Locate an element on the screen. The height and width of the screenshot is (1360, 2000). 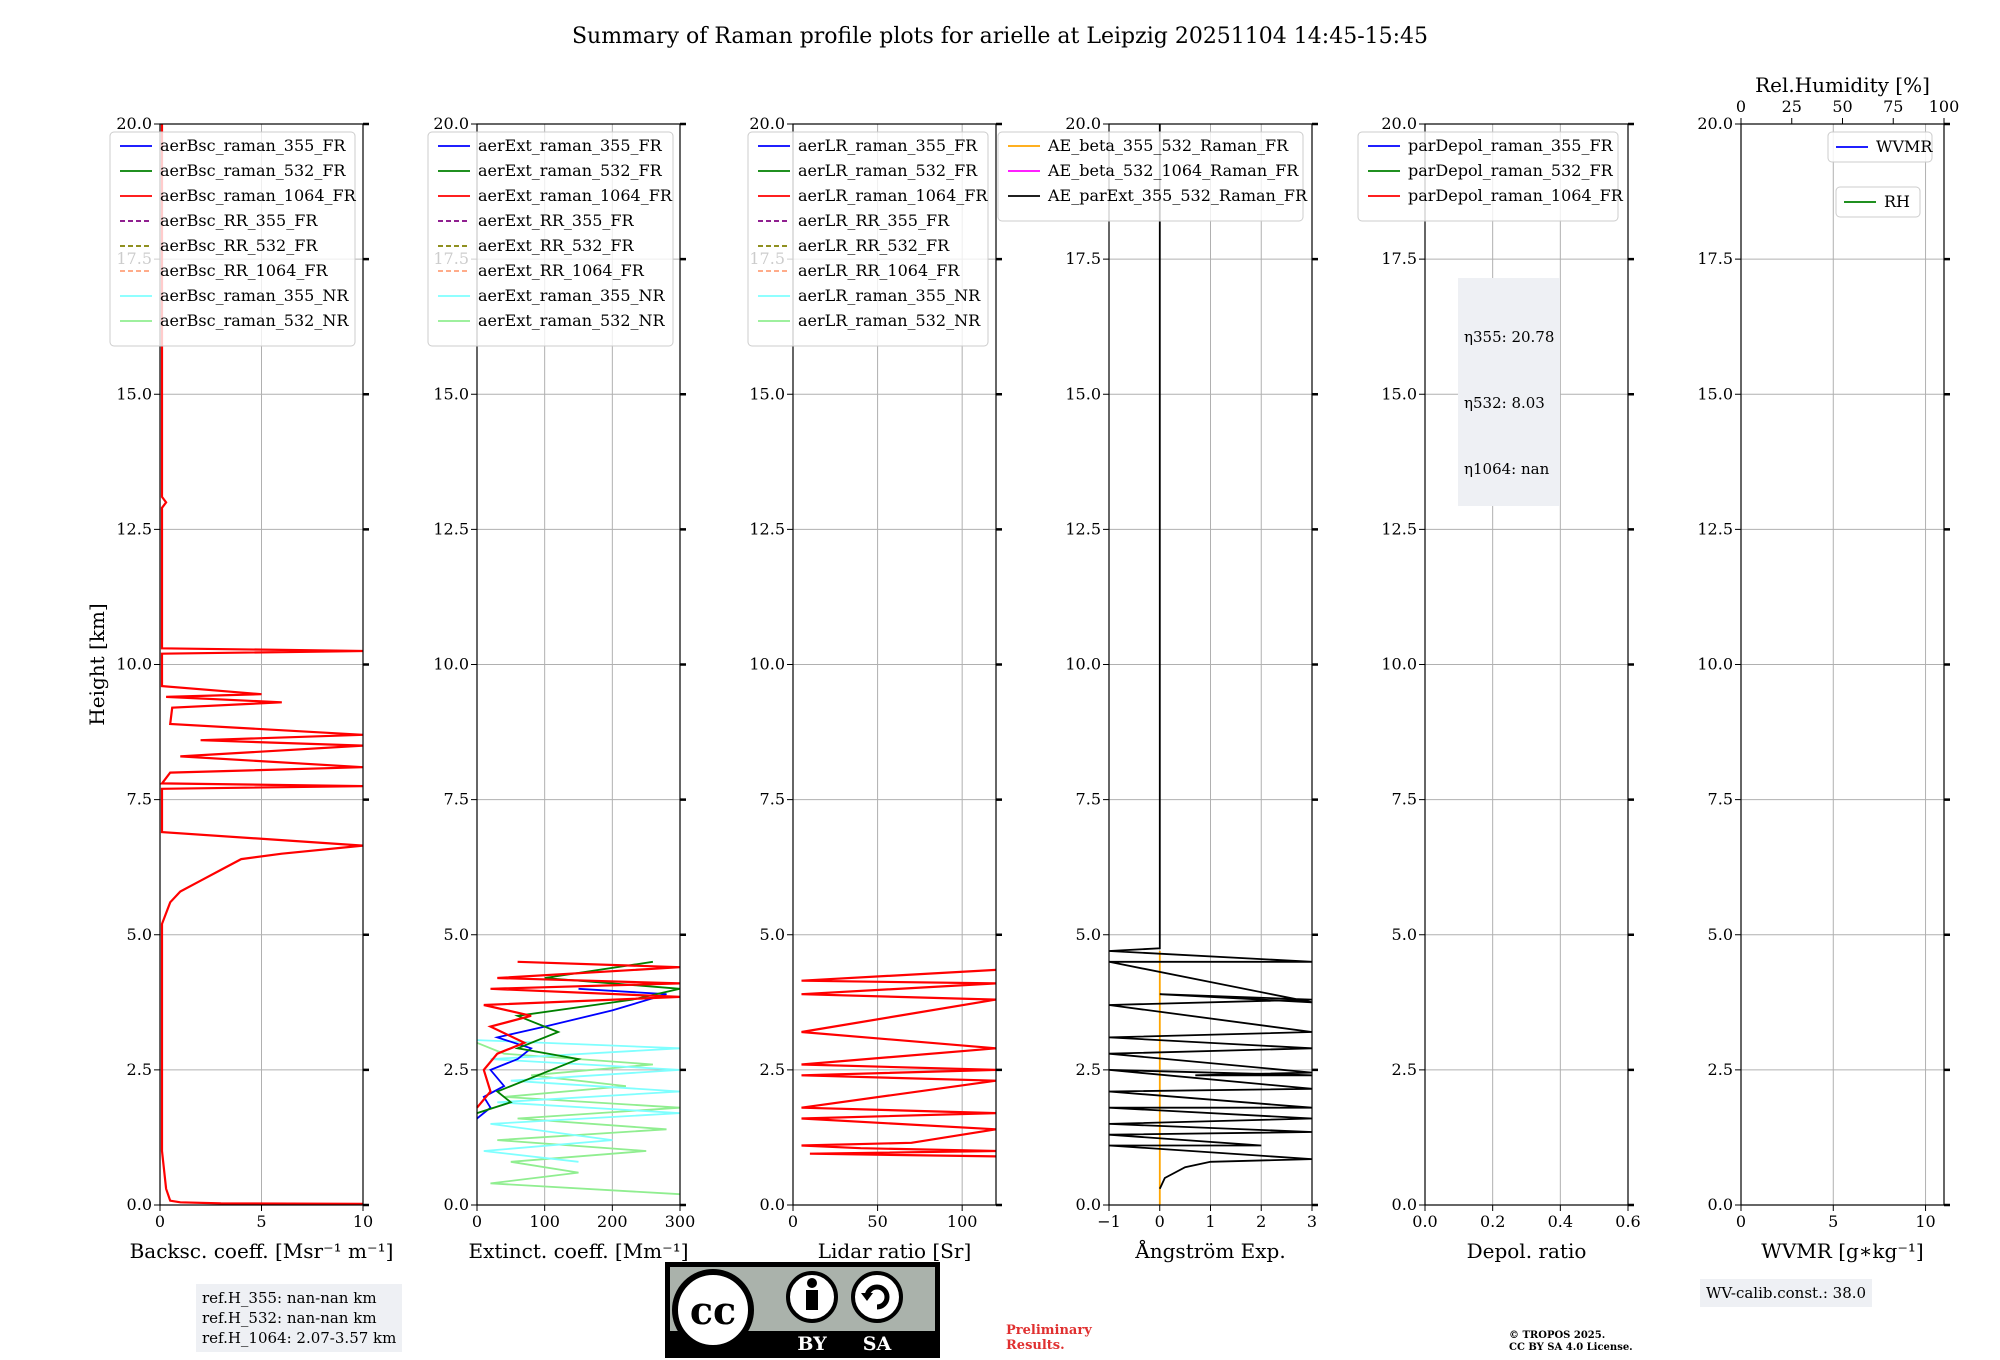
legend-label: aerExt_RR_355_FR is located at coordinates (556, 220).